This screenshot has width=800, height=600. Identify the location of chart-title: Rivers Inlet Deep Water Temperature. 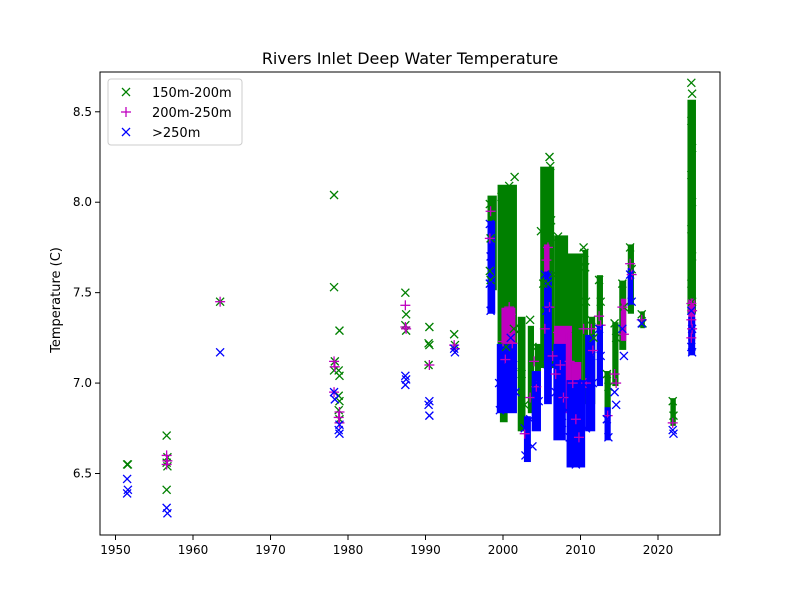
(410, 58).